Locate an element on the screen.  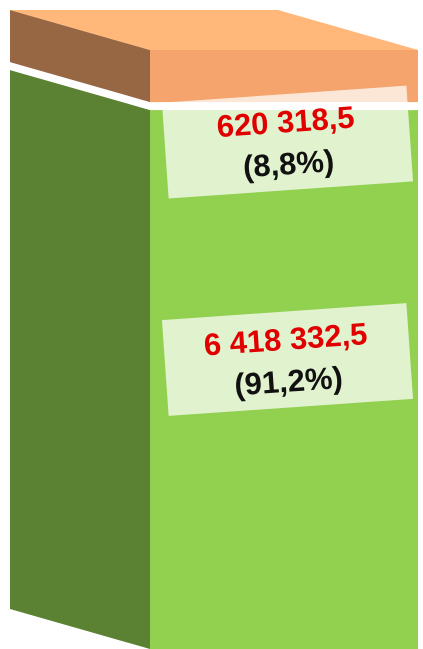
data-label: 620 318,5(8,8%) is located at coordinates (287, 142).